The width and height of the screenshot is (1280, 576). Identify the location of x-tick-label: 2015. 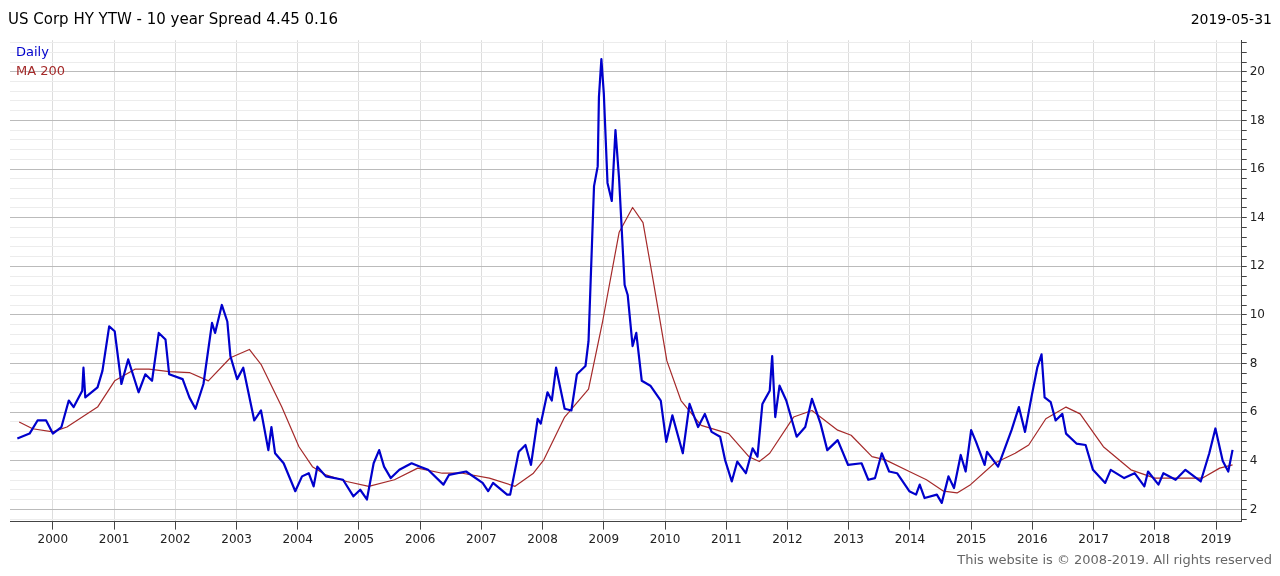
(971, 538).